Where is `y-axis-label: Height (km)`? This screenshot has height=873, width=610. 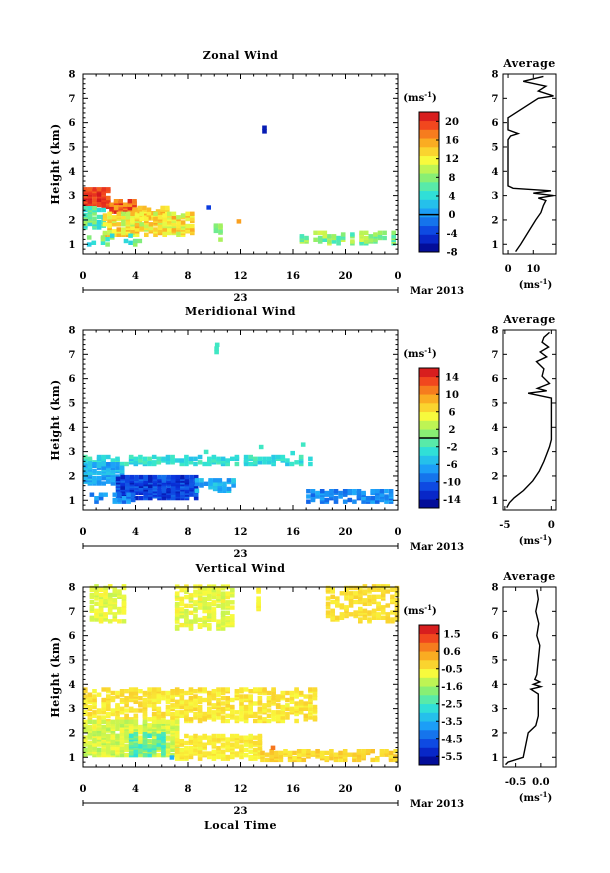 y-axis-label: Height (km) is located at coordinates (55, 676).